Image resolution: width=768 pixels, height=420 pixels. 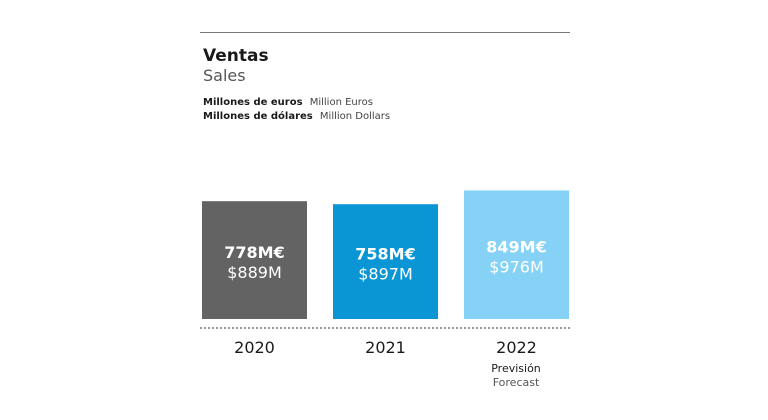 What do you see at coordinates (385, 32) in the screenshot?
I see `top-rule` at bounding box center [385, 32].